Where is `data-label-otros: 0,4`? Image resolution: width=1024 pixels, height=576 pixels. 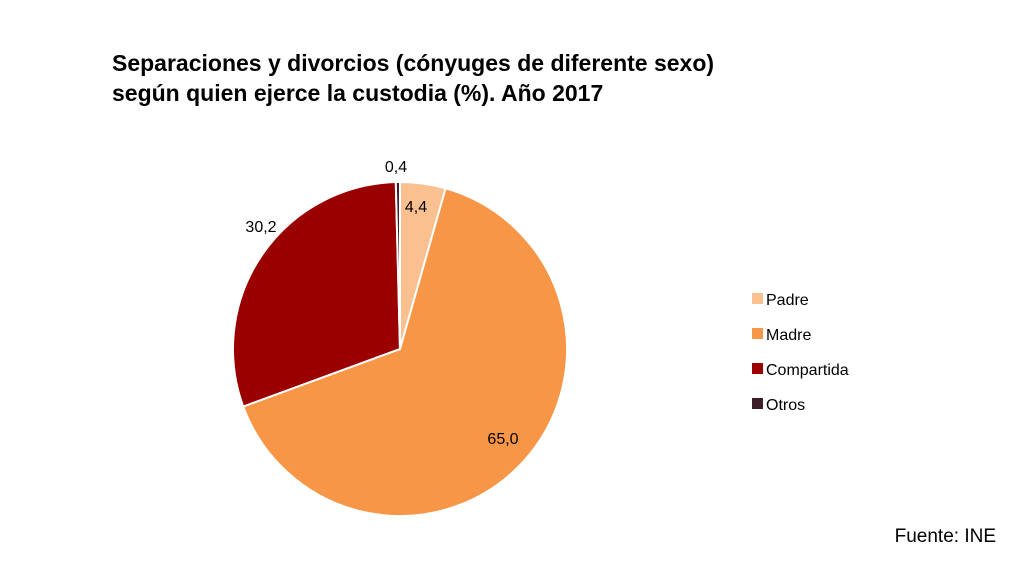
data-label-otros: 0,4 is located at coordinates (396, 167).